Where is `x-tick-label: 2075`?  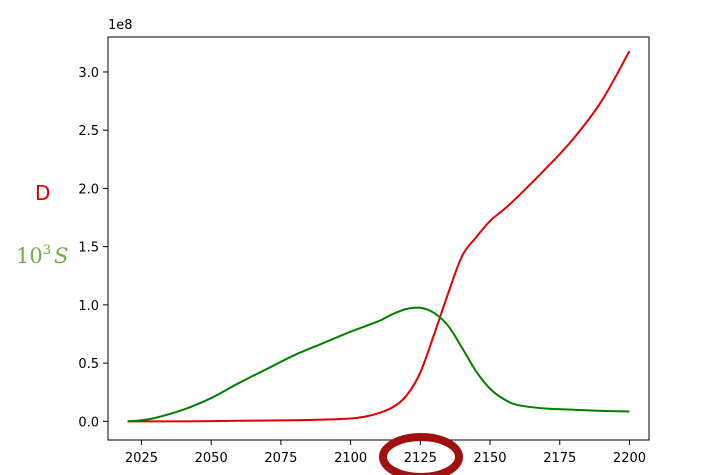
x-tick-label: 2075 is located at coordinates (280, 458).